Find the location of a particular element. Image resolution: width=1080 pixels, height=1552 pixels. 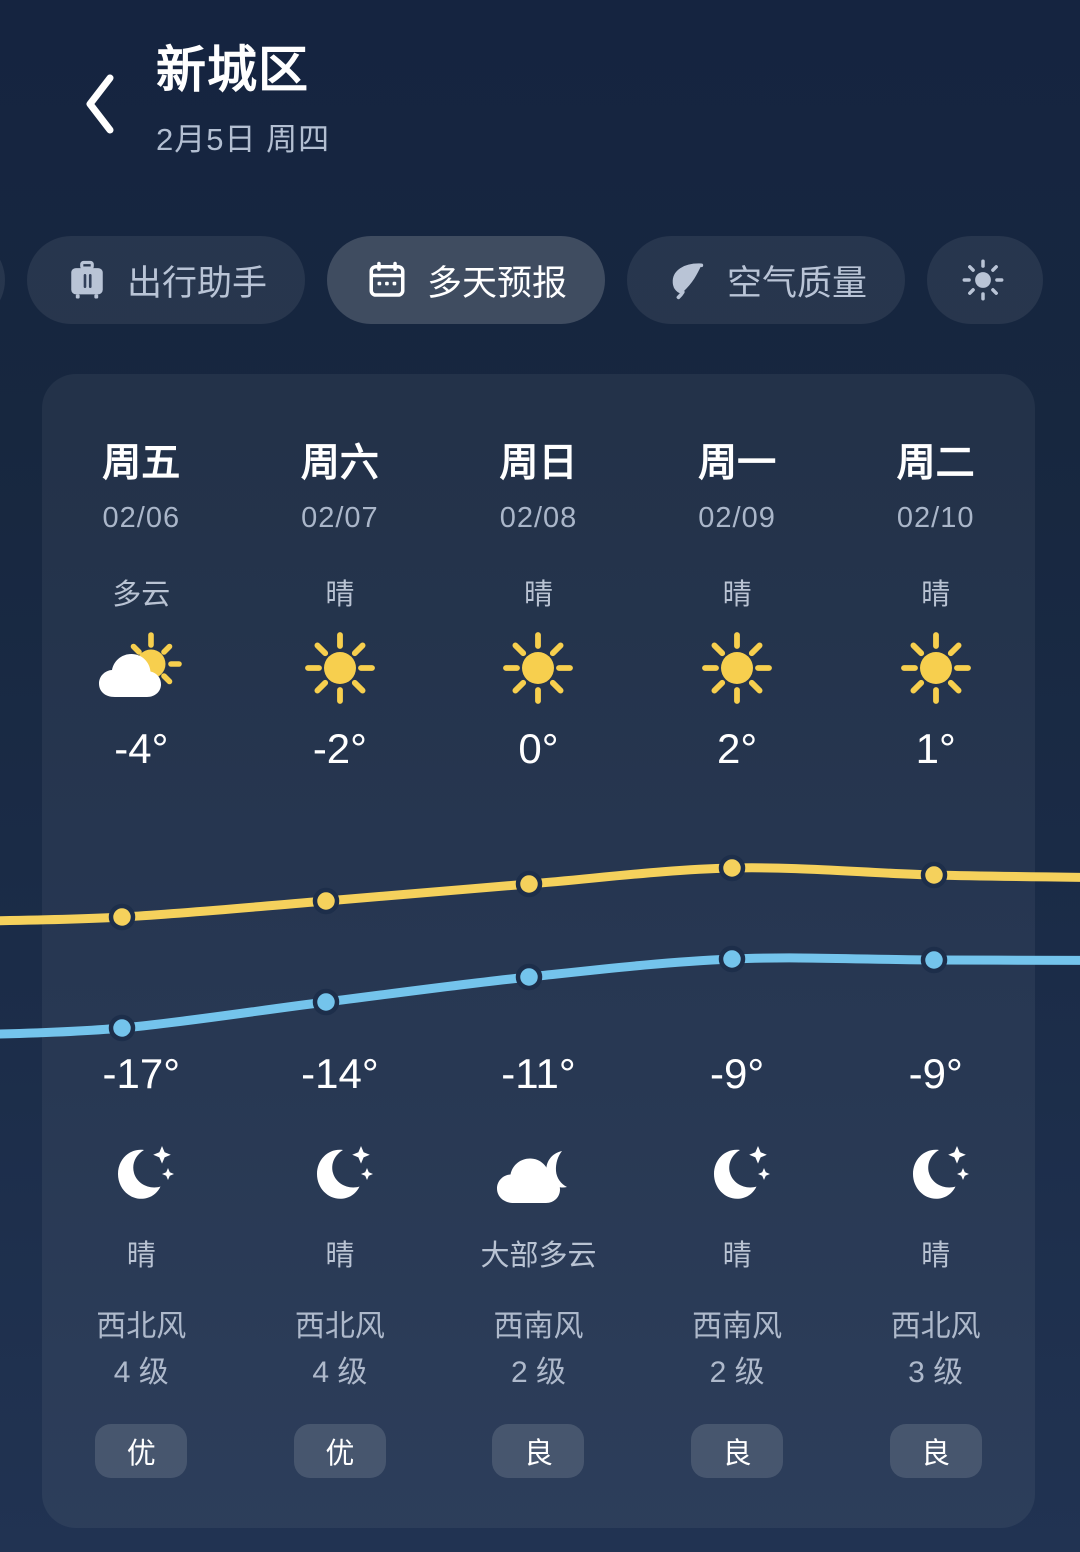

back-button is located at coordinates (100, 104).